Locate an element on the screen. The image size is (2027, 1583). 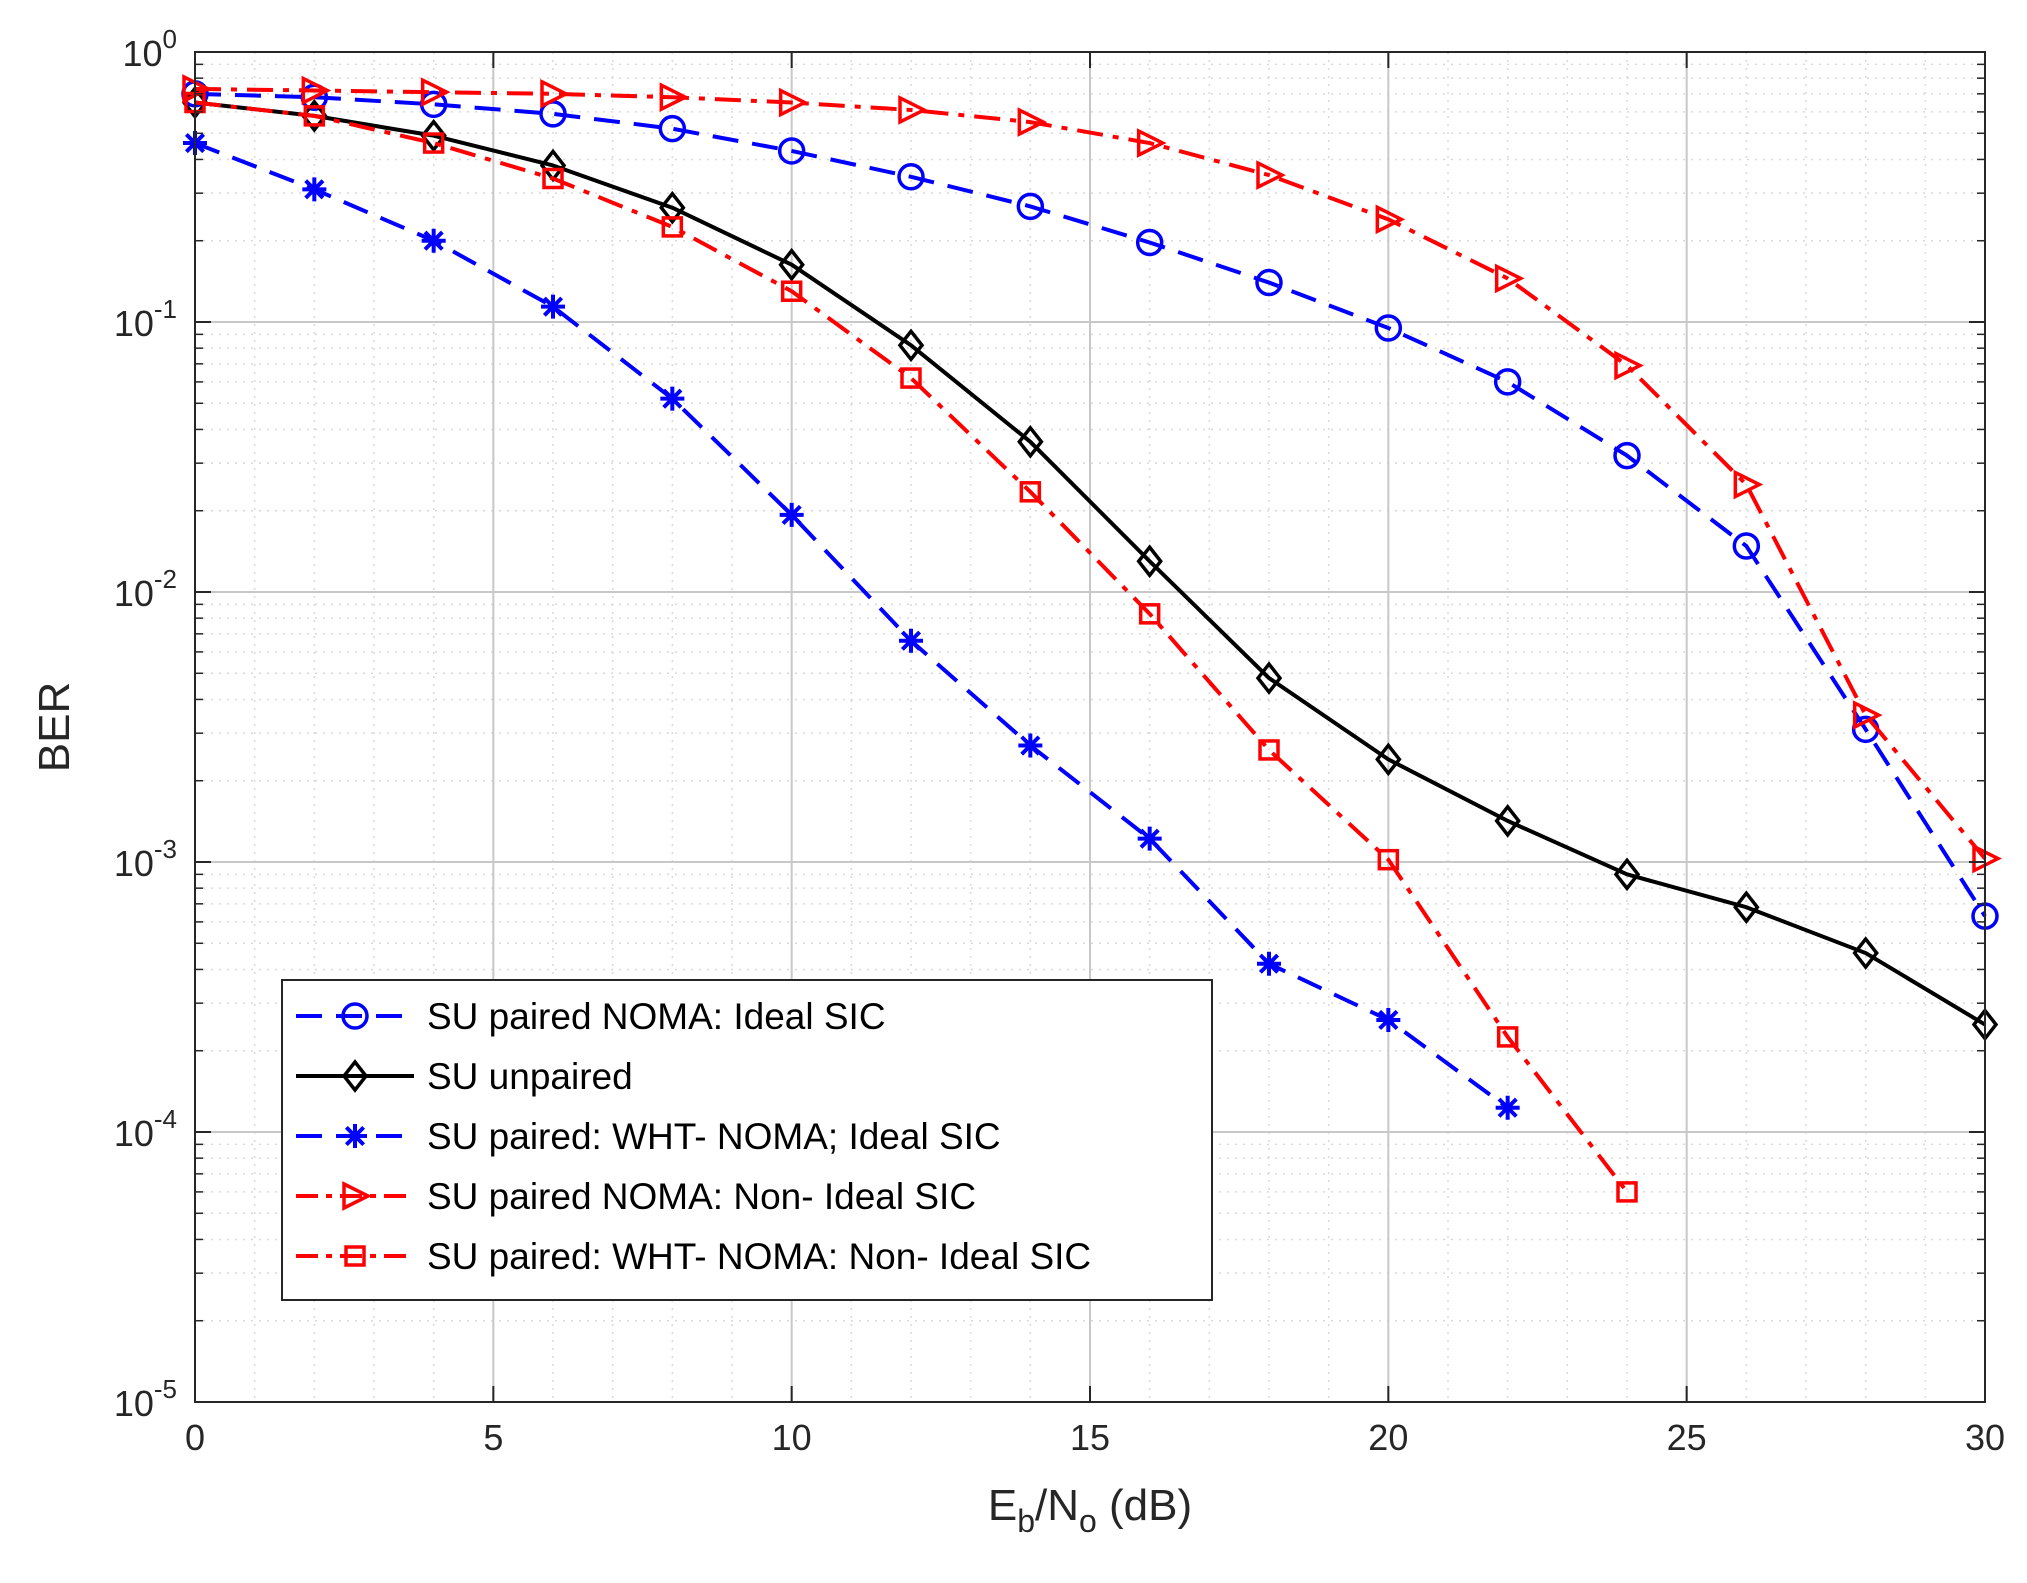
legend-entry: SU paired NOMA: Non- Ideal SIC is located at coordinates (636, 1196).